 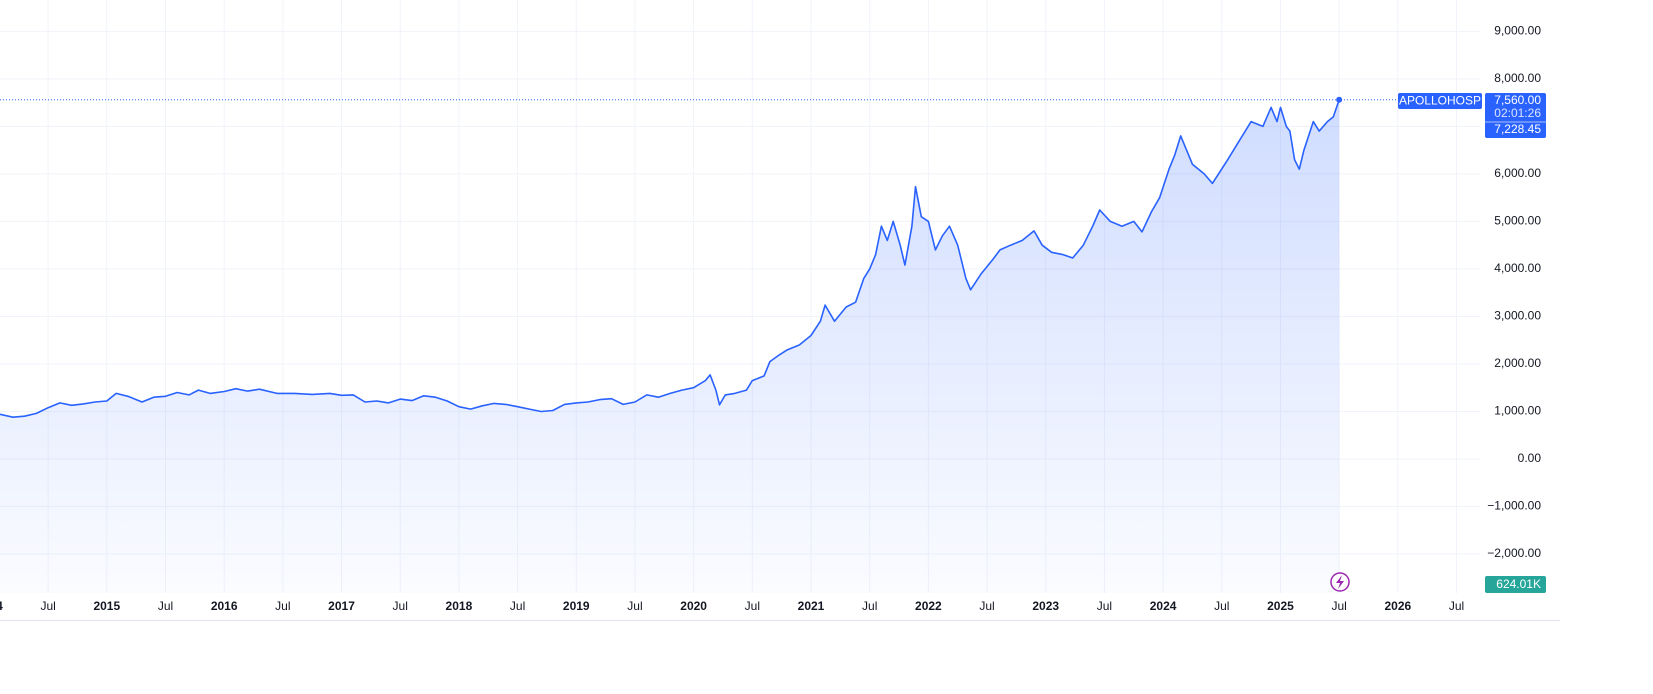 What do you see at coordinates (459, 606) in the screenshot?
I see `x-tick-label: 2018` at bounding box center [459, 606].